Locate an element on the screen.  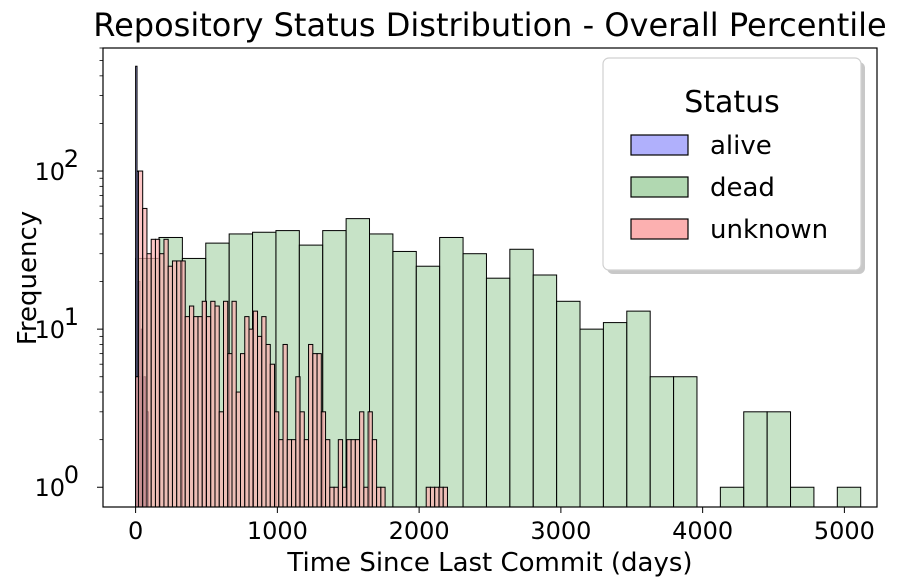
legend-label-alive: alive is located at coordinates (741, 146).